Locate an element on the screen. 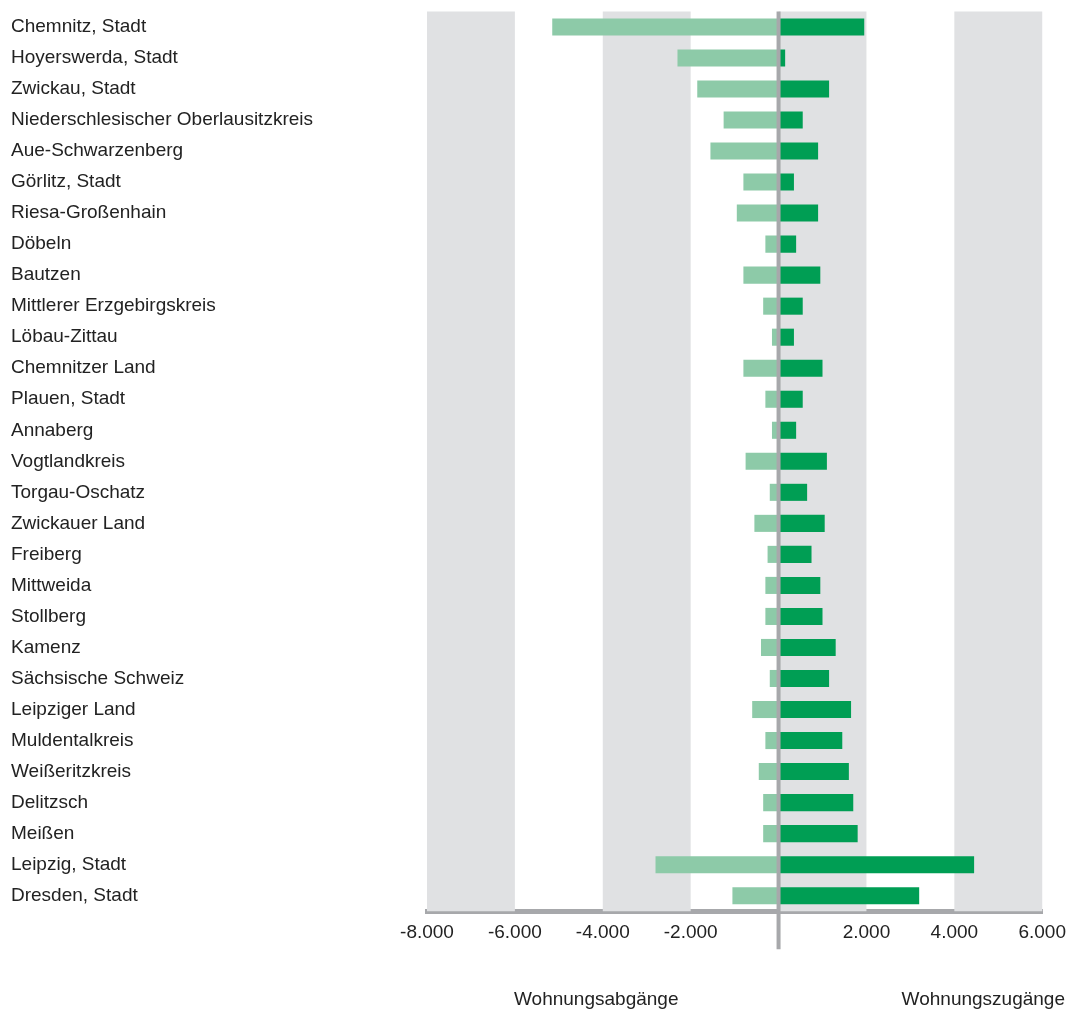 The image size is (1076, 1016). y-tick-label: Weißeritzkreis is located at coordinates (71, 770).